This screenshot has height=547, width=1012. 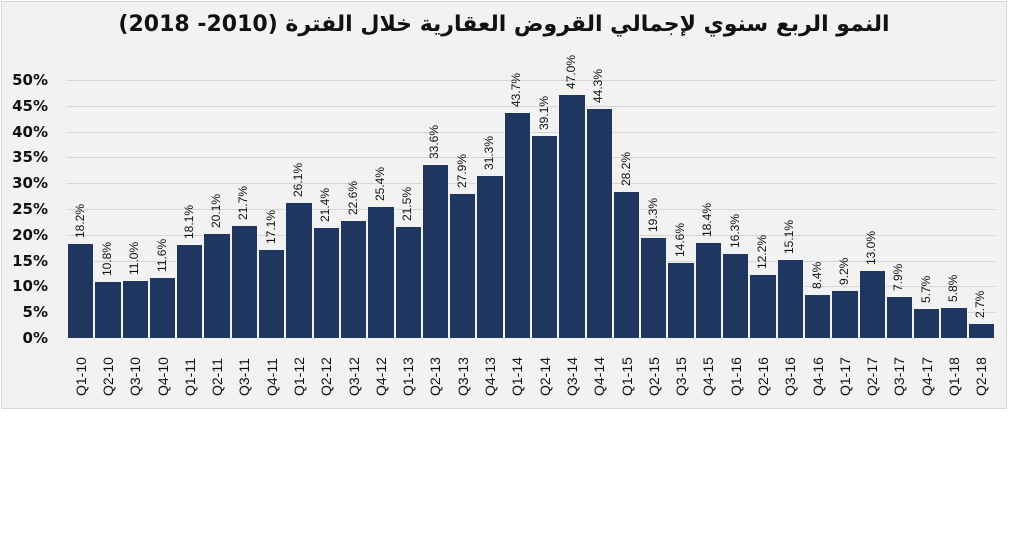 What do you see at coordinates (135, 376) in the screenshot?
I see `x-tick-label: Q3-10` at bounding box center [135, 376].